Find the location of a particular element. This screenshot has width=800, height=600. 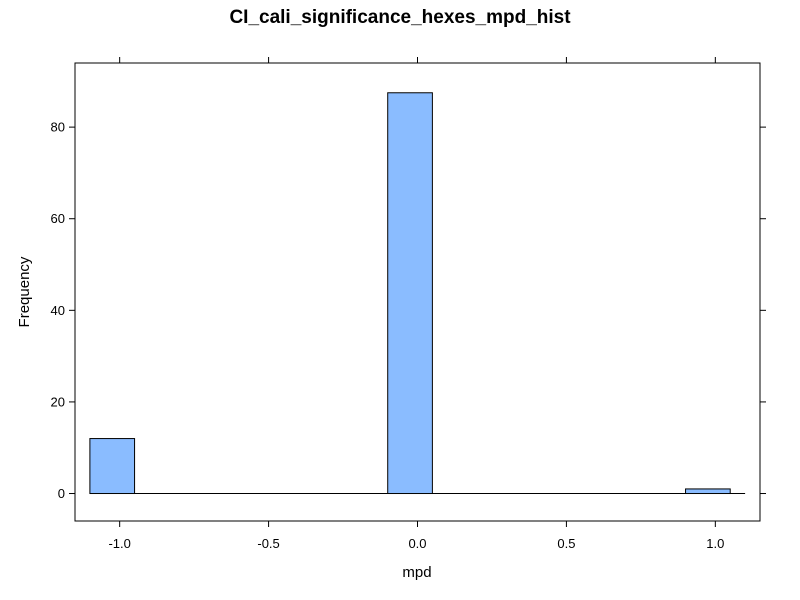

x-axis-label: mpd is located at coordinates (416, 572).